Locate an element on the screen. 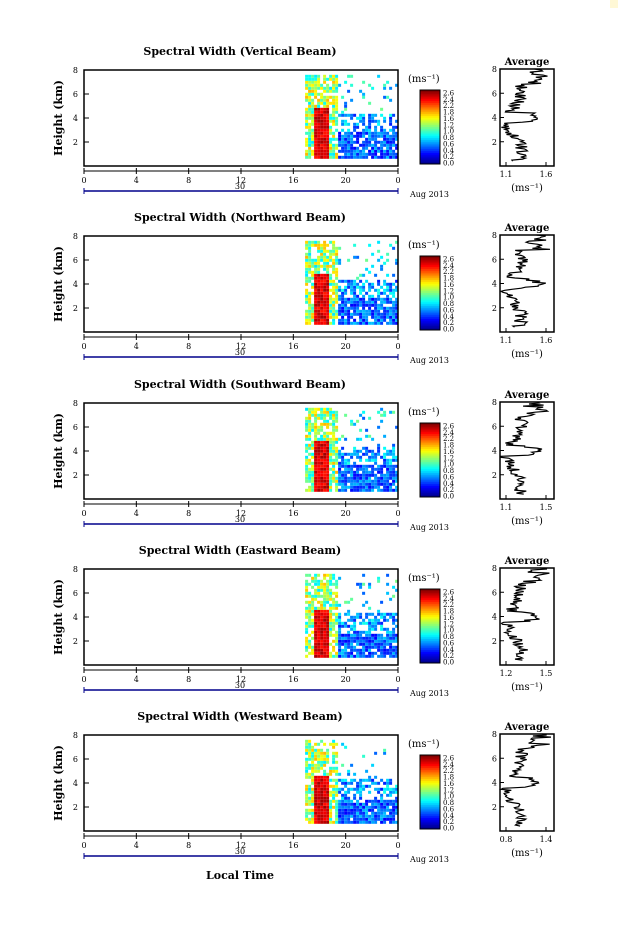 The width and height of the screenshot is (618, 929). y-axis-label: Height (km) is located at coordinates (58, 783).